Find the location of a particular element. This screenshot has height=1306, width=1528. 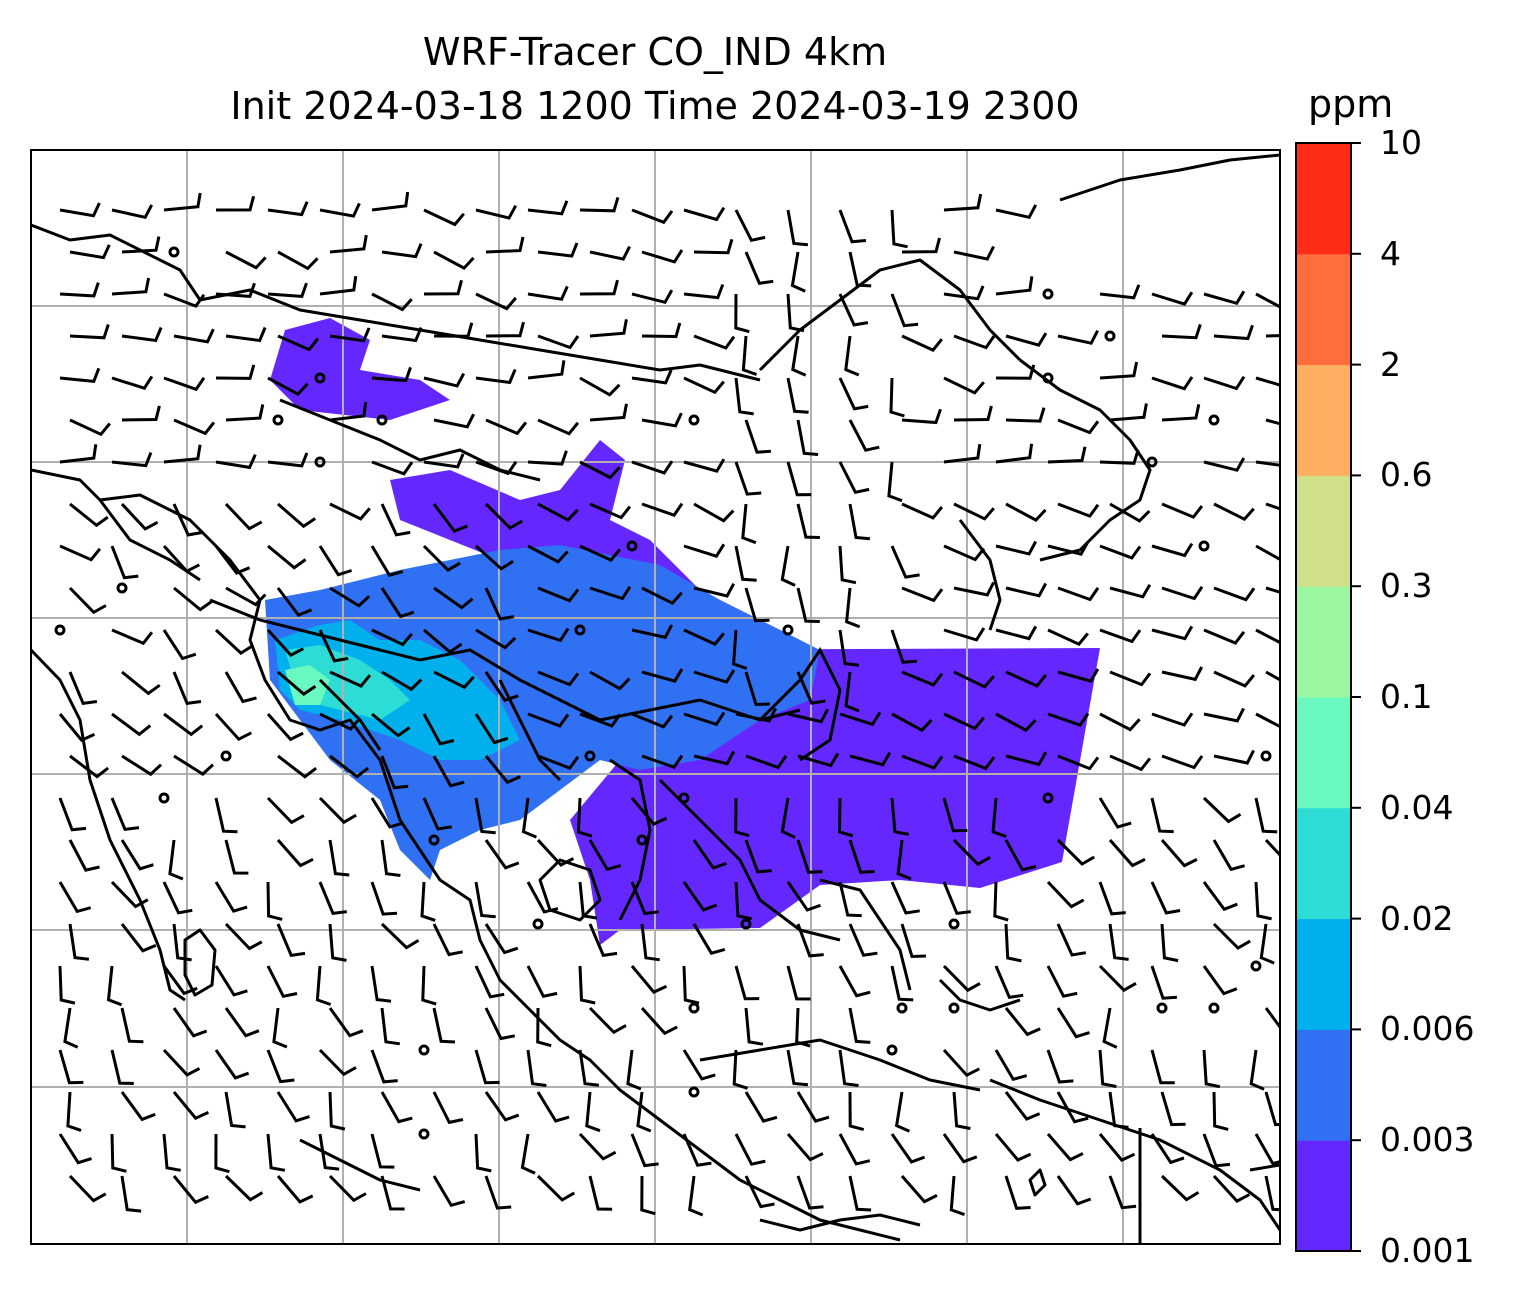

colorbar-tick-label: 4 is located at coordinates (1390, 253).